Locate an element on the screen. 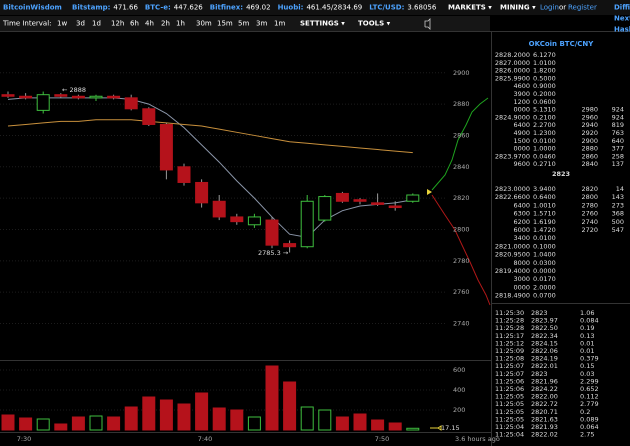 This screenshot has height=446, width=630. book-amount: 2.2700 is located at coordinates (544, 125).